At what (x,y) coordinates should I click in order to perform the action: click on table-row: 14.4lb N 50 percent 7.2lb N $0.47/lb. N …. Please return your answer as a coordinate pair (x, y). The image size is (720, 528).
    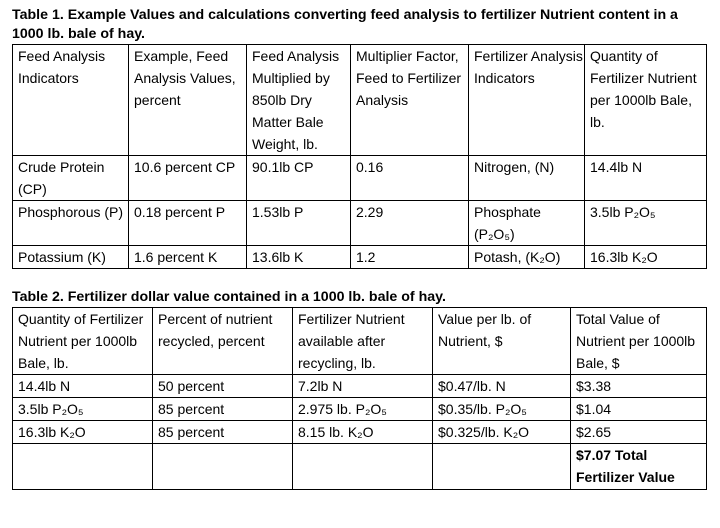
    Looking at the image, I should click on (359, 386).